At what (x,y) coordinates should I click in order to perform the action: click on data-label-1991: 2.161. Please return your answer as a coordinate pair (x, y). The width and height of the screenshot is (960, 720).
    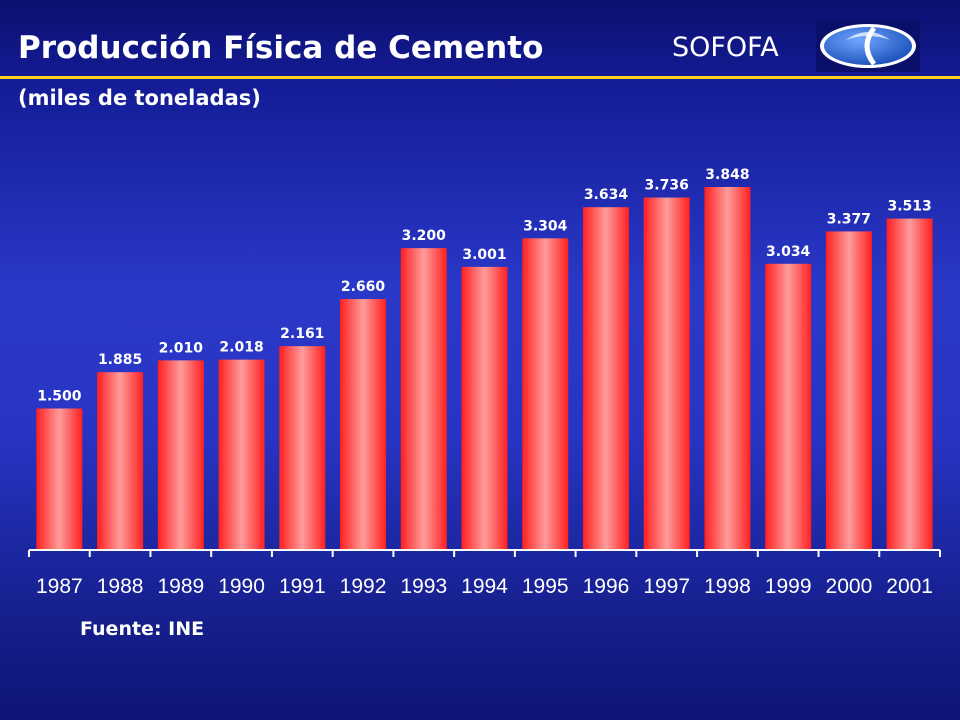
    Looking at the image, I should click on (302, 334).